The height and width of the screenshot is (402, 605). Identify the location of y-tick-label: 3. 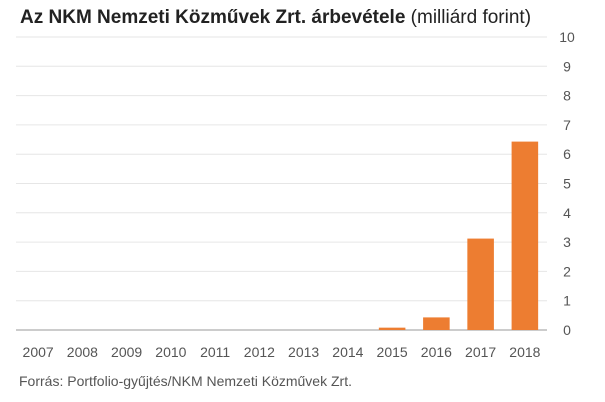
(567, 242).